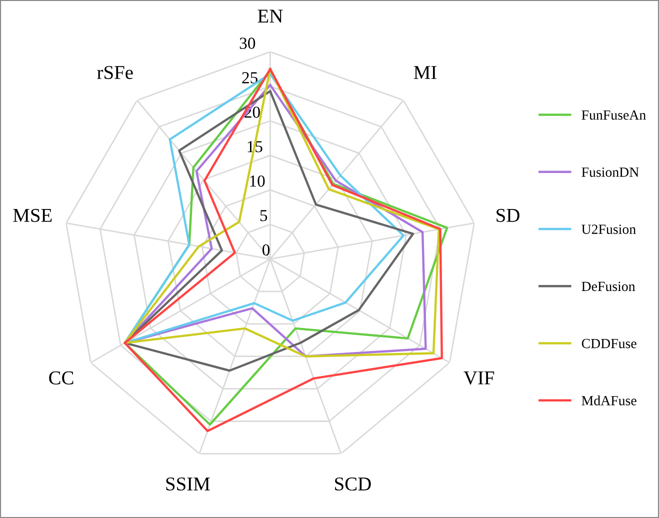  I want to click on spoke-label: CC, so click(61, 377).